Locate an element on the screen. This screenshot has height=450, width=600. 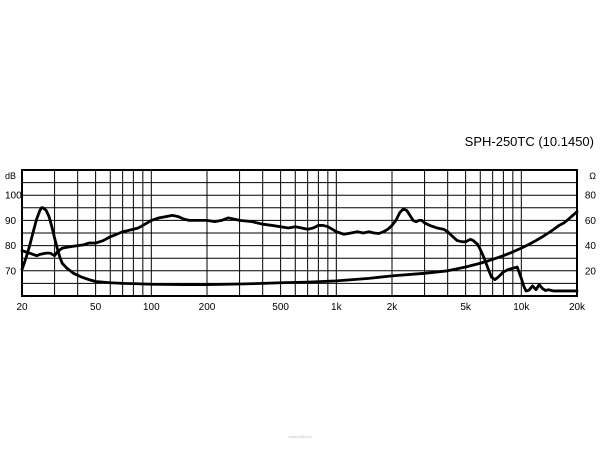
y-left-tick-label: 100 is located at coordinates (13, 196).